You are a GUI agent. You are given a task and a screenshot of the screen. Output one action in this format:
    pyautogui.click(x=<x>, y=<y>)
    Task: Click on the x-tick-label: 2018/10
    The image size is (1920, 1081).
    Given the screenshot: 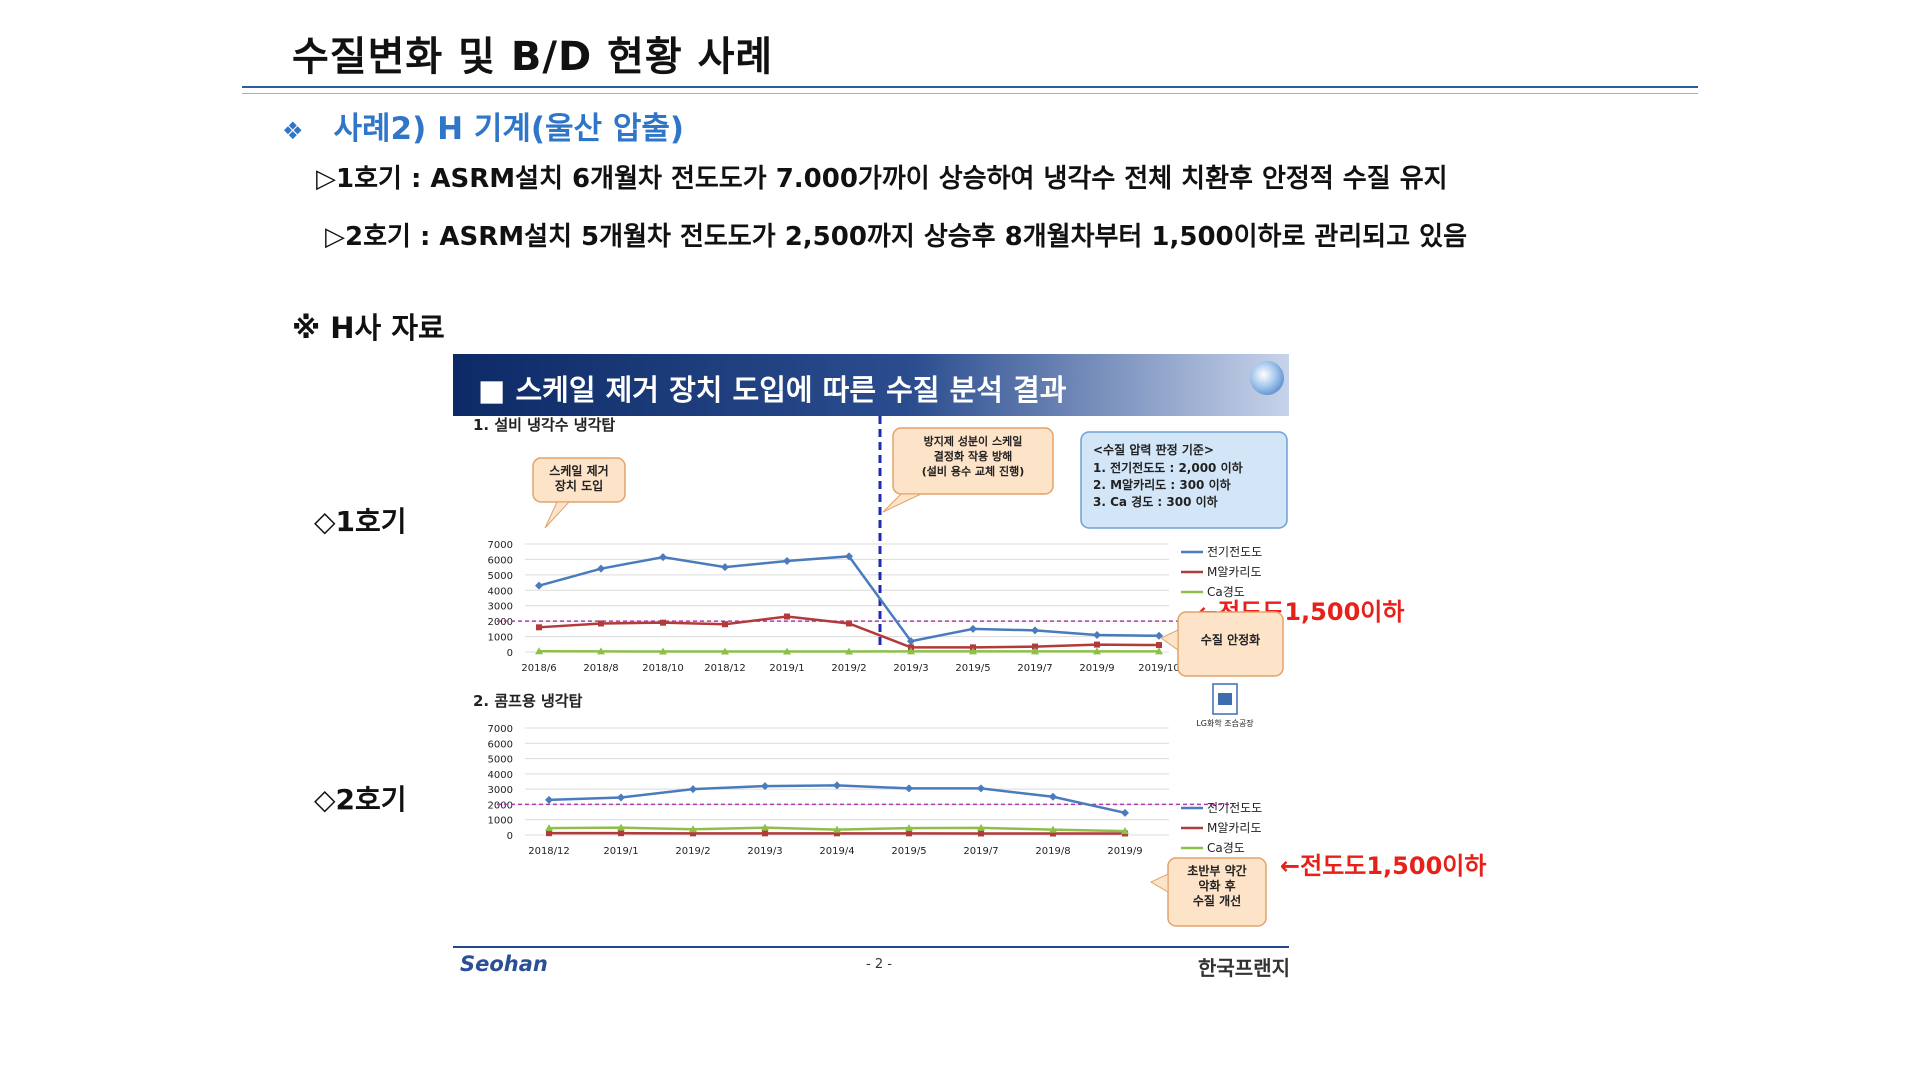 What is the action you would take?
    pyautogui.click(x=663, y=668)
    